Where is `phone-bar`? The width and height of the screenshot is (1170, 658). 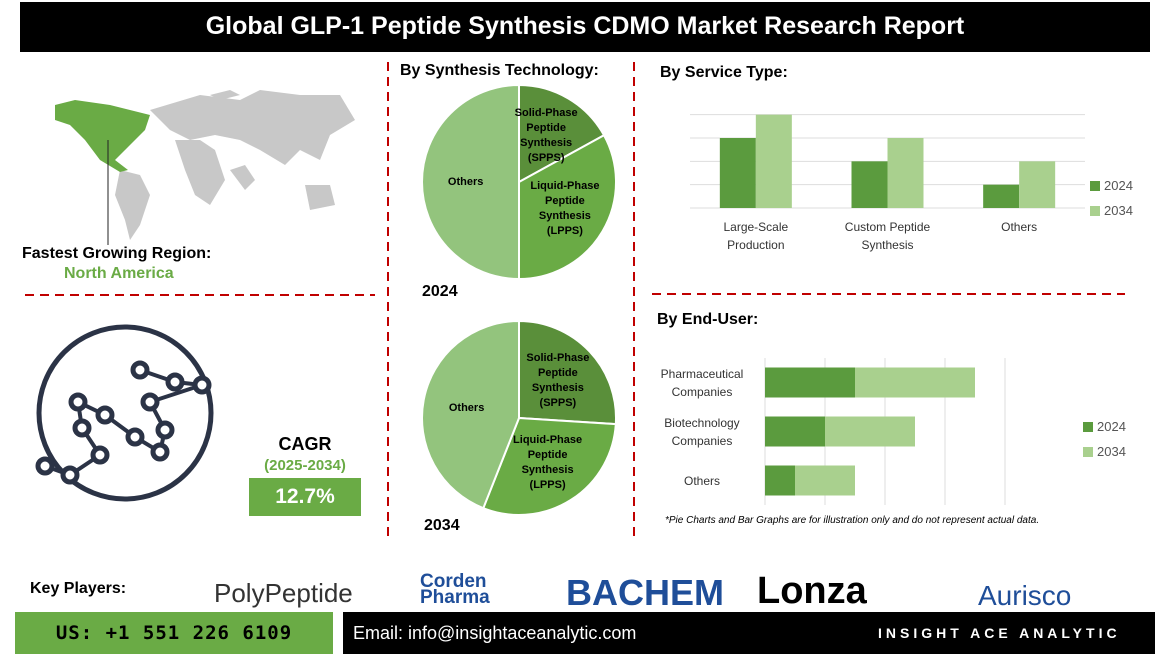 phone-bar is located at coordinates (174, 633).